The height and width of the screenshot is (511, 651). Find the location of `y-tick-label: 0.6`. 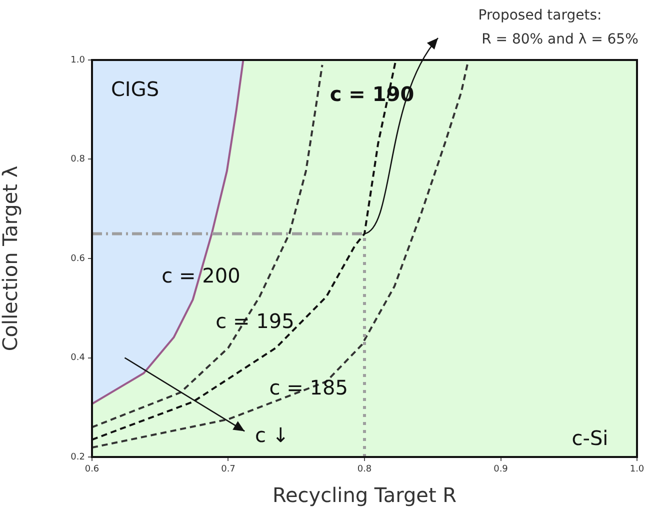

y-tick-label: 0.6 is located at coordinates (78, 259).